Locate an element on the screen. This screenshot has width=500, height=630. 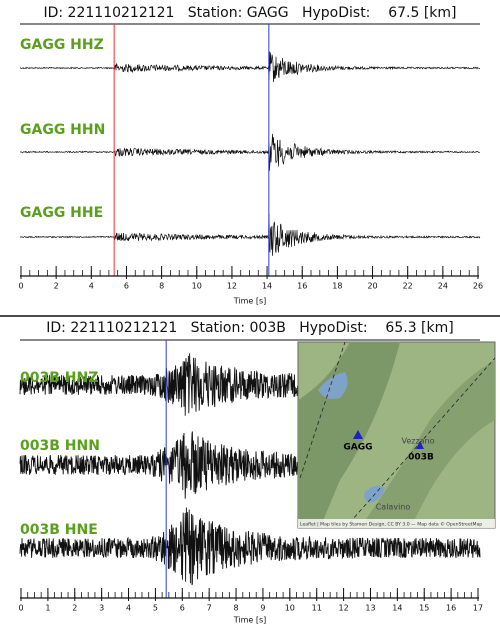
lake is located at coordinates (333, 385).